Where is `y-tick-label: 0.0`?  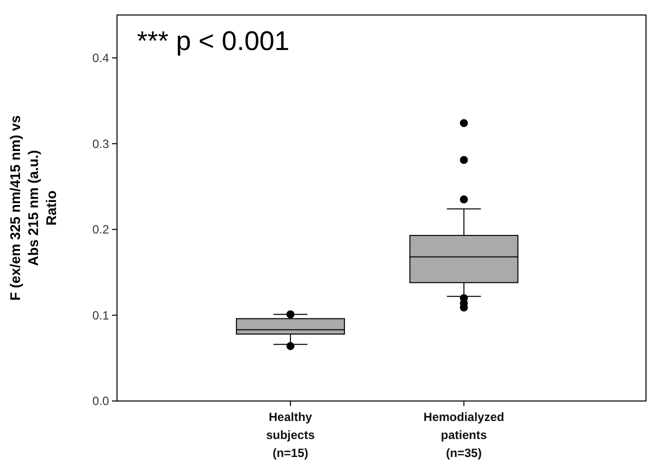
y-tick-label: 0.0 is located at coordinates (101, 401).